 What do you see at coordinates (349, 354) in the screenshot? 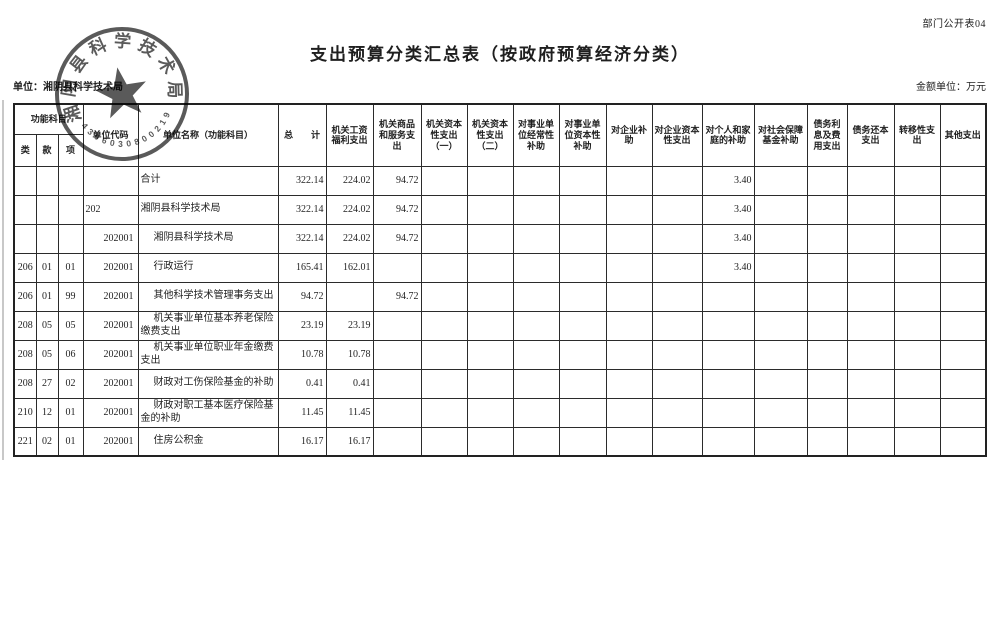
I see `cell-amount: 10.78` at bounding box center [349, 354].